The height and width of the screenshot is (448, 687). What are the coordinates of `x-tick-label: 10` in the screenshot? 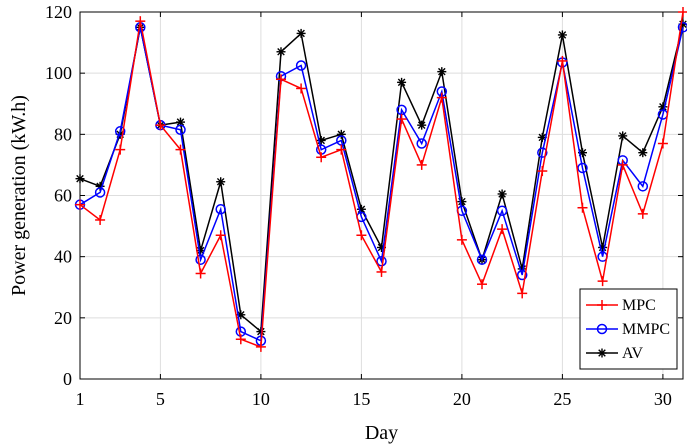 It's located at (261, 399).